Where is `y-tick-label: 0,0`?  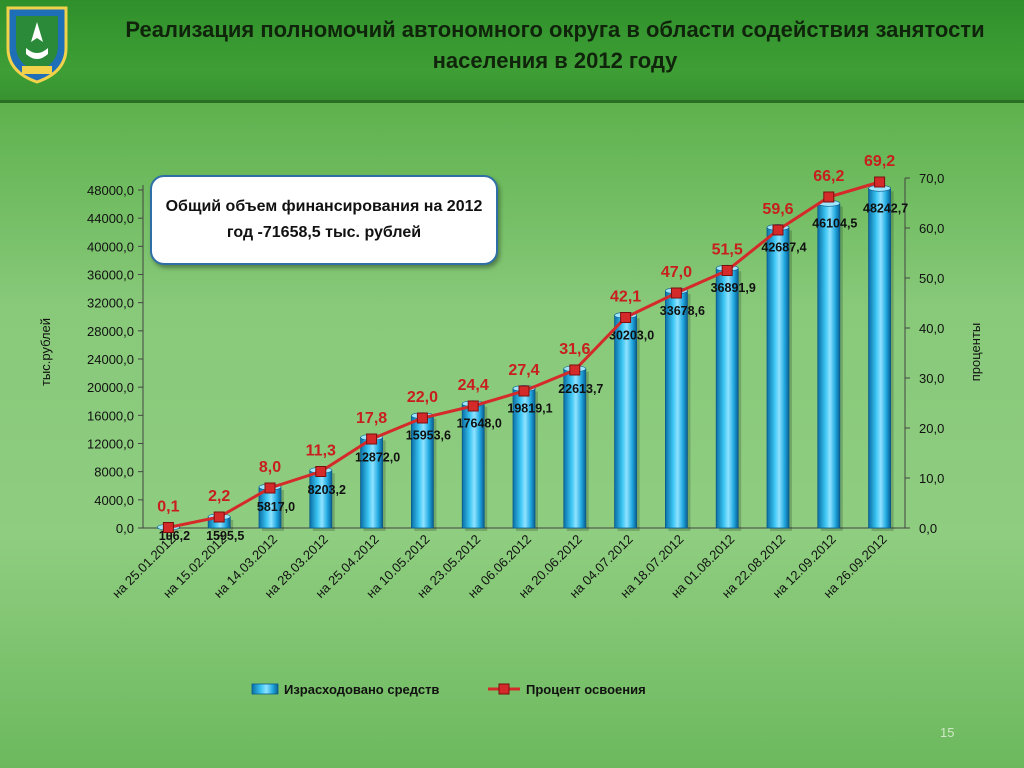
y-tick-label: 0,0 is located at coordinates (125, 528).